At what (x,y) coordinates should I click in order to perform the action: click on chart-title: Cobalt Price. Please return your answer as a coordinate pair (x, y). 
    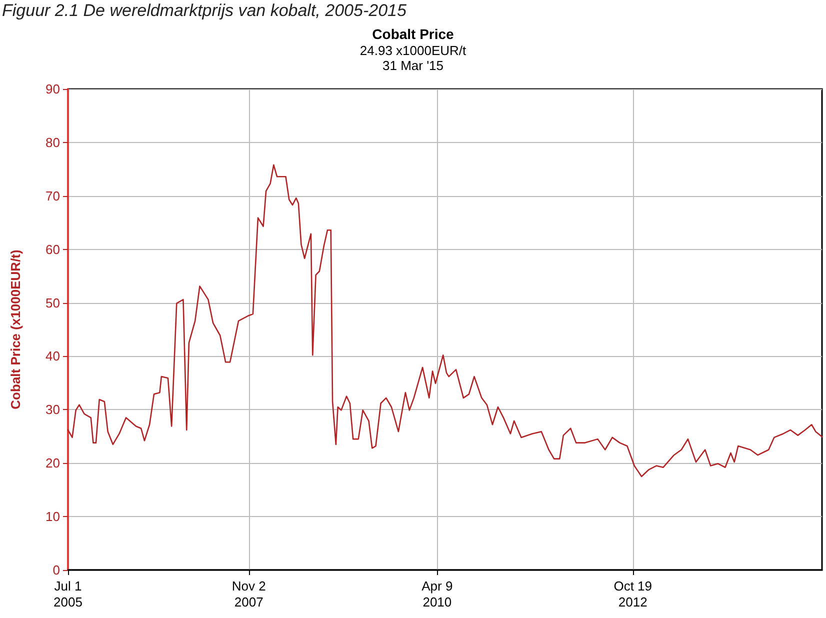
    Looking at the image, I should click on (413, 34).